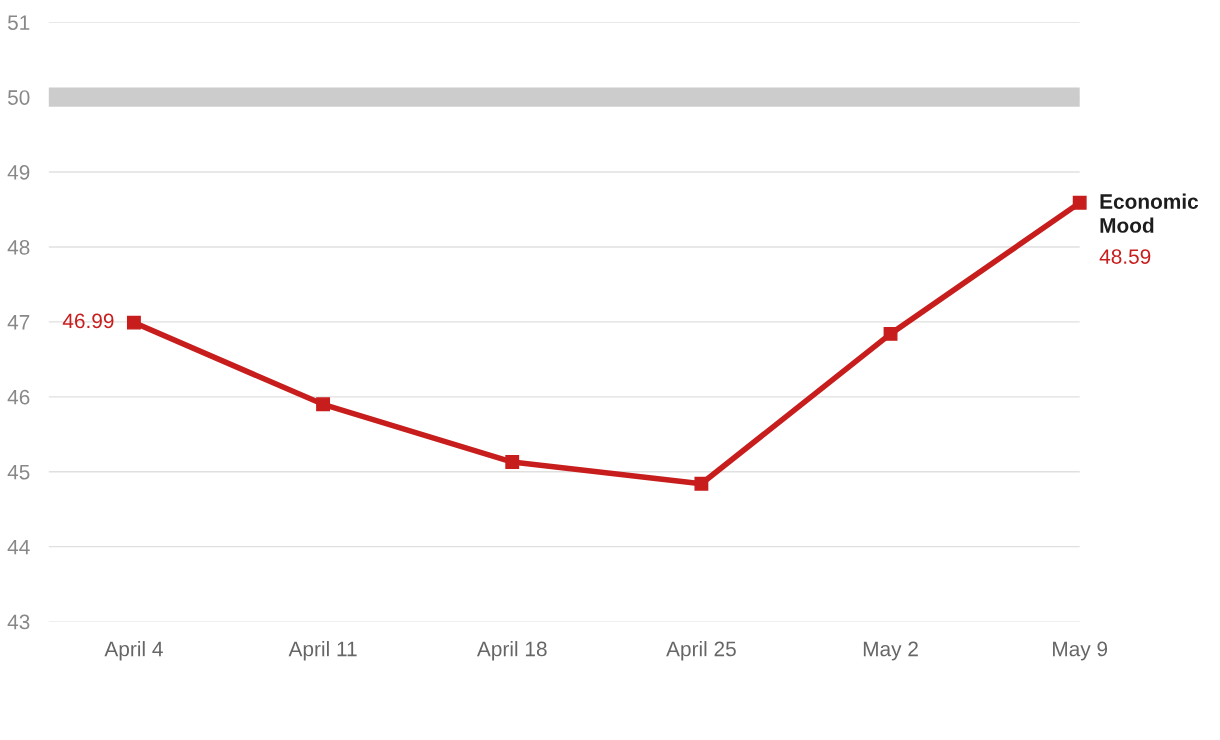 Image resolution: width=1220 pixels, height=740 pixels. What do you see at coordinates (18, 397) in the screenshot?
I see `y-tick-label: 46` at bounding box center [18, 397].